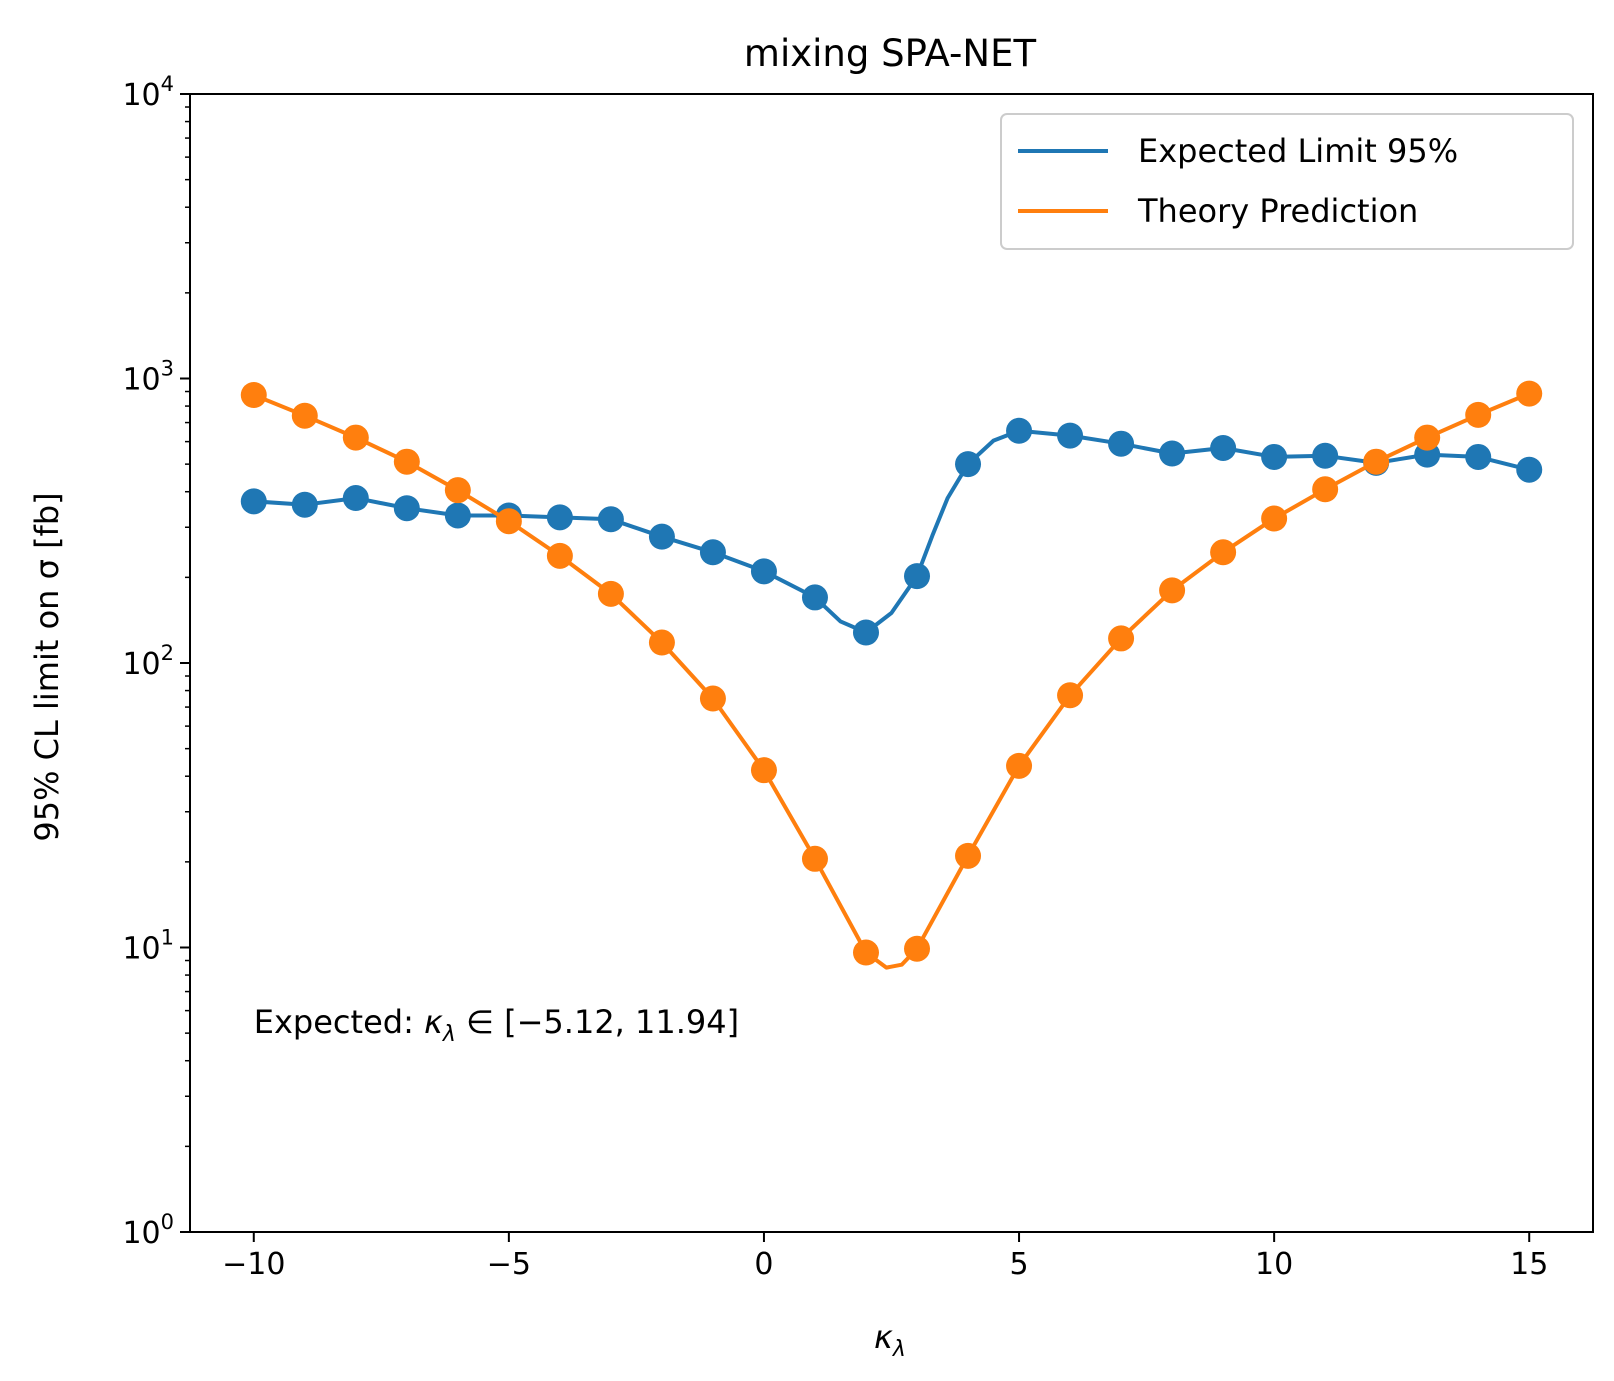  Describe the element at coordinates (890, 53) in the screenshot. I see `chart-title: mixing SPA-NET` at that location.